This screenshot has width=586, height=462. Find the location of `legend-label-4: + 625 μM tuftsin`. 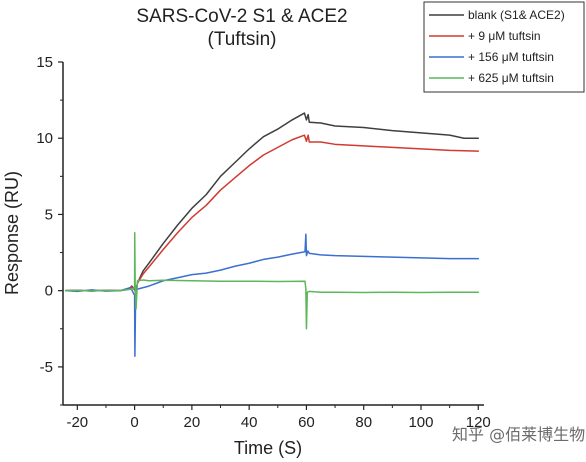

legend-label-4: + 625 μM tuftsin is located at coordinates (511, 78).